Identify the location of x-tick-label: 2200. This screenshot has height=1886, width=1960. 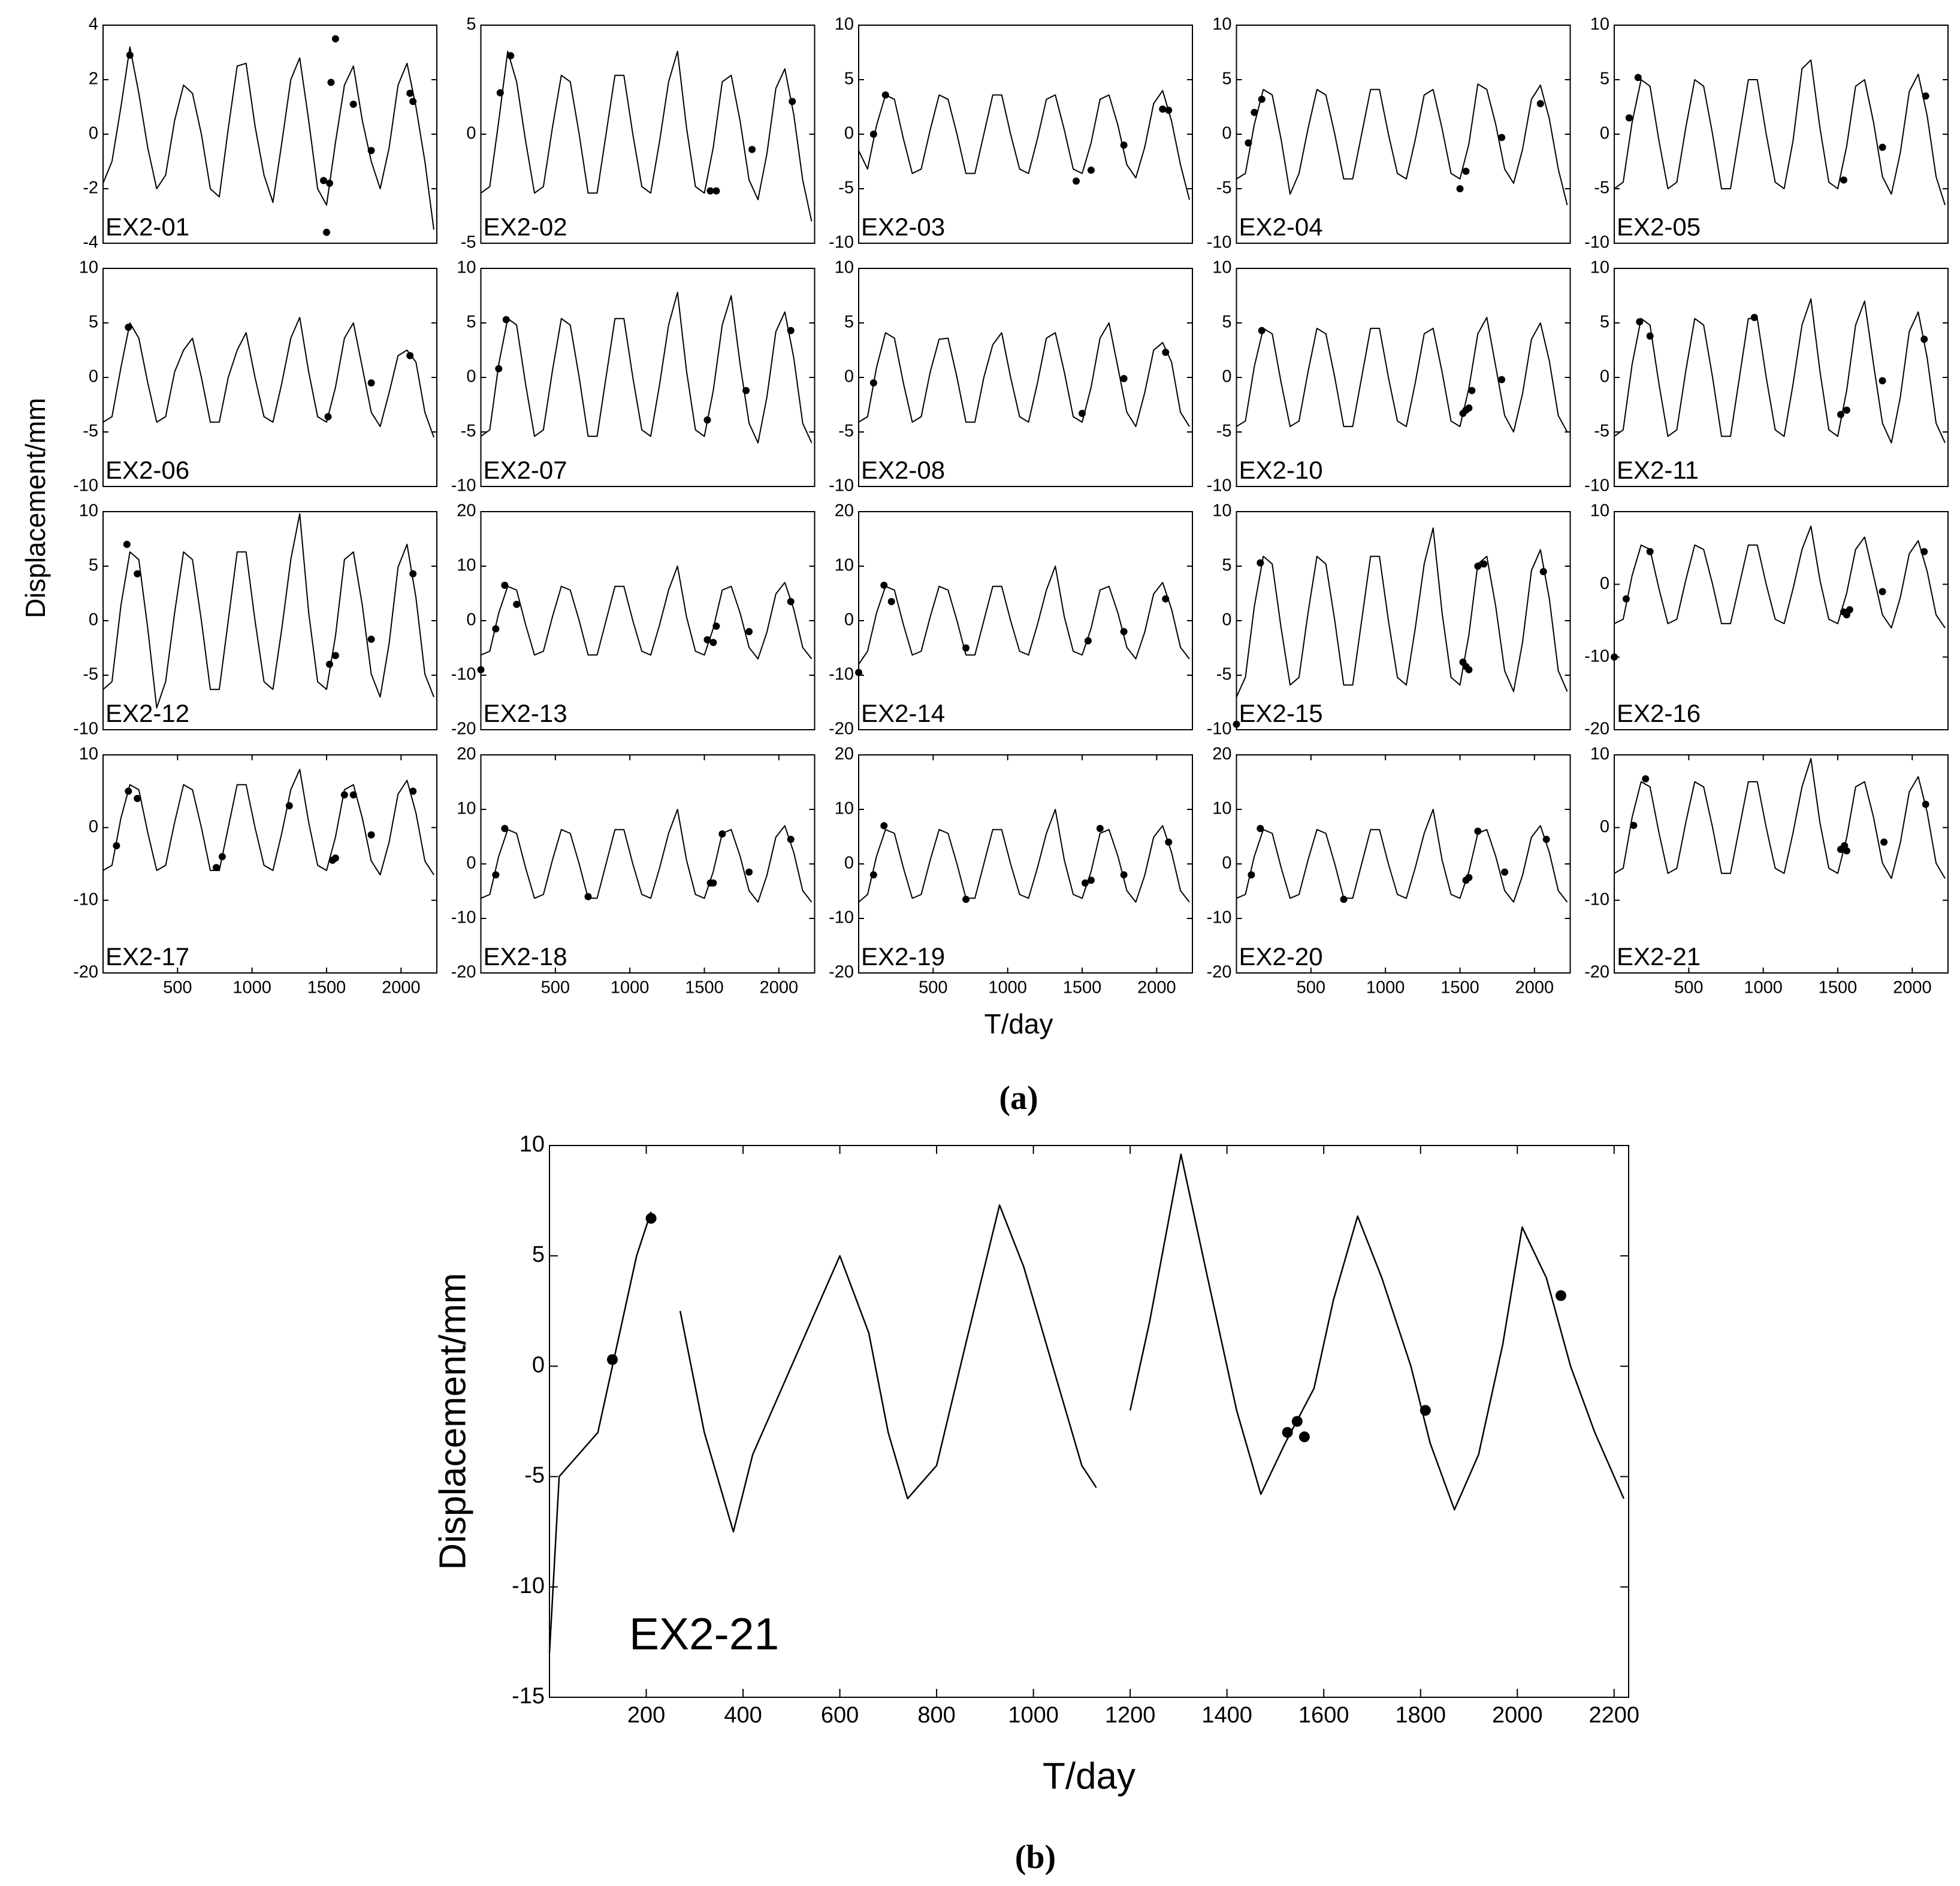
(1613, 1716).